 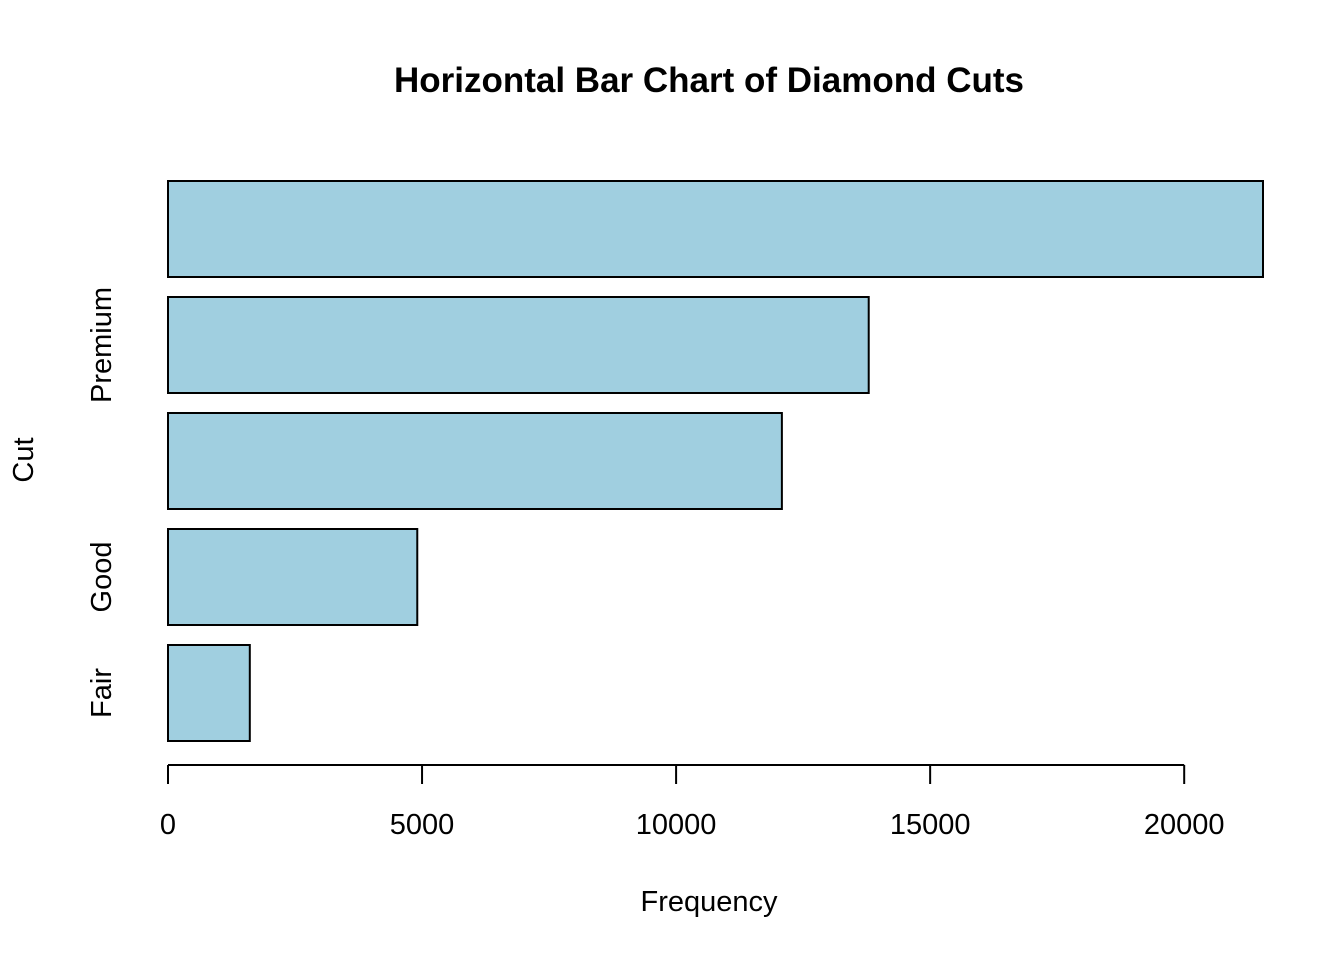 I want to click on x-tick-label: 15000, so click(x=930, y=825).